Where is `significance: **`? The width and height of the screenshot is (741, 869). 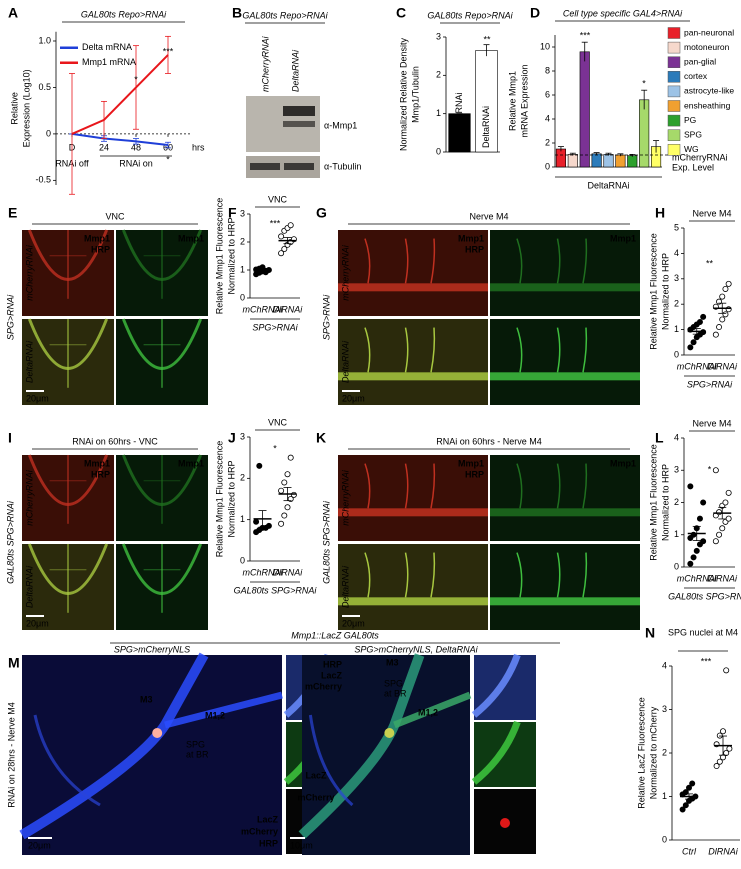
significance: ** is located at coordinates (710, 263).